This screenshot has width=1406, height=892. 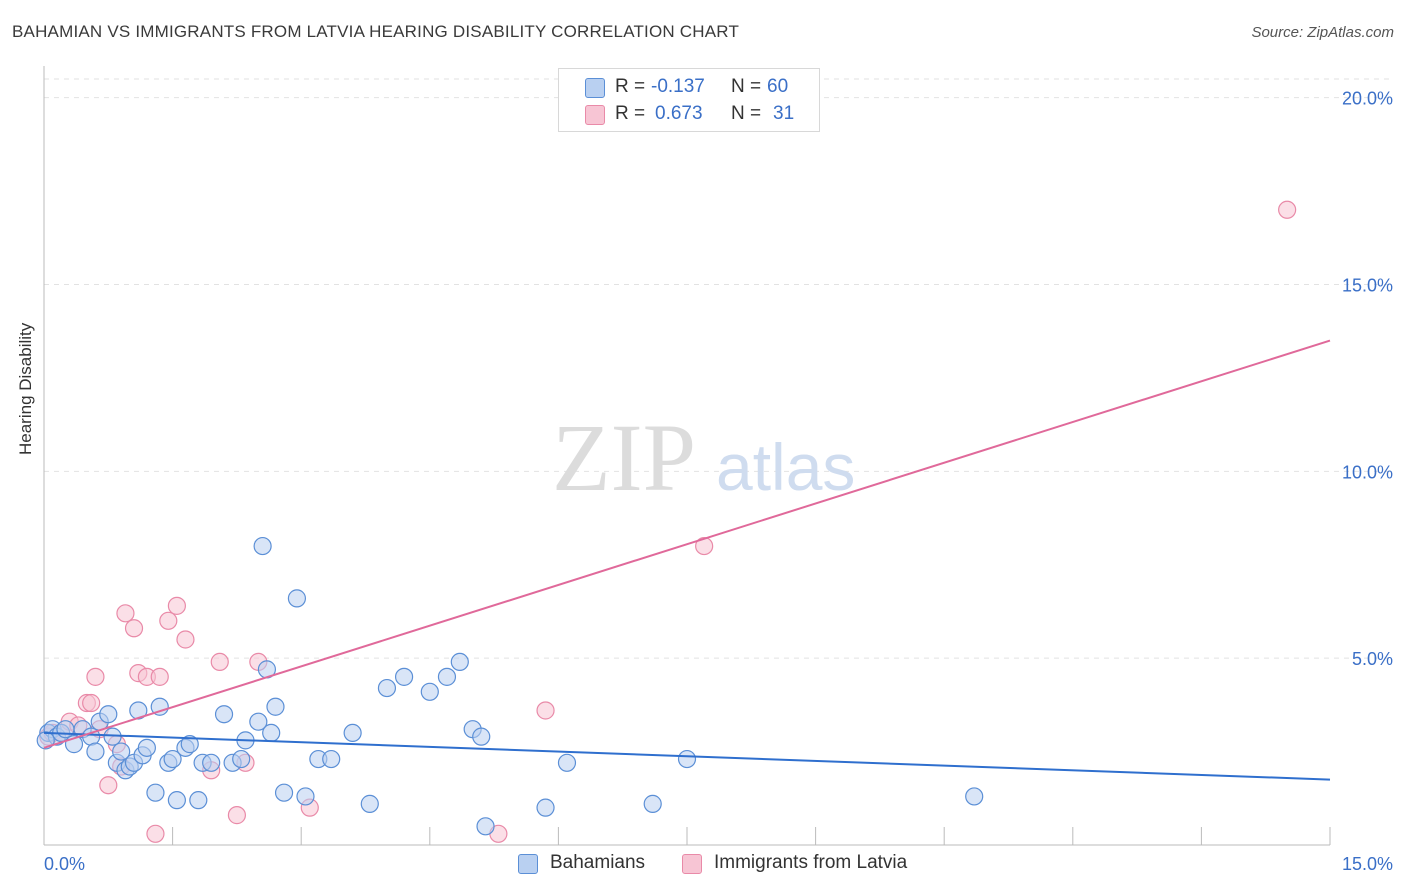 What do you see at coordinates (785, 467) in the screenshot?
I see `watermark-atlas: atlas` at bounding box center [785, 467].